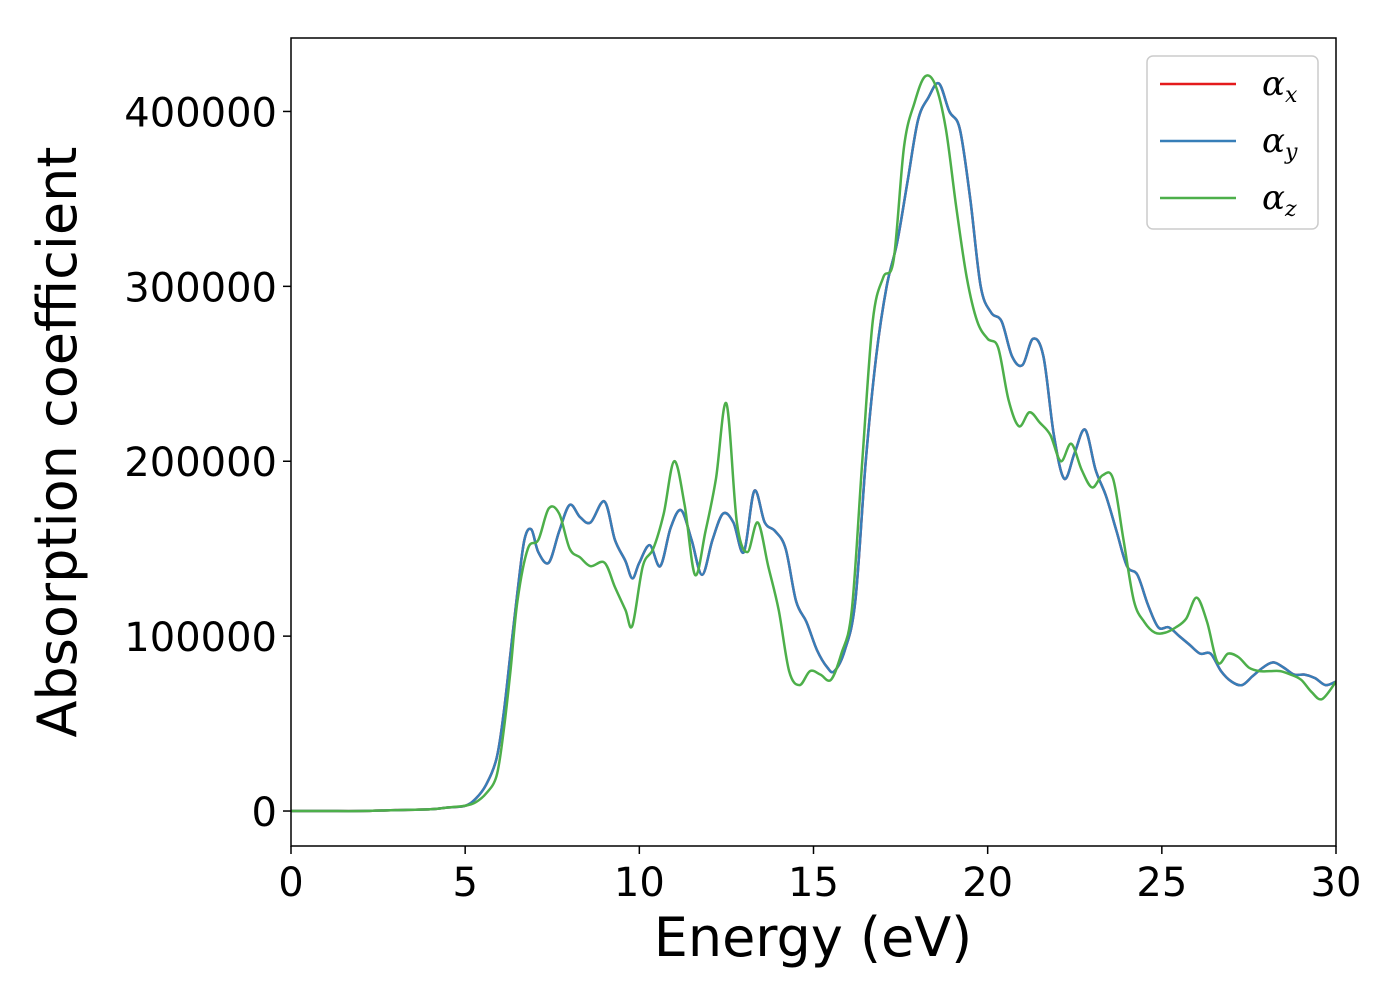 Image resolution: width=1400 pixels, height=1000 pixels. I want to click on x-tick-label: 25, so click(1161, 883).